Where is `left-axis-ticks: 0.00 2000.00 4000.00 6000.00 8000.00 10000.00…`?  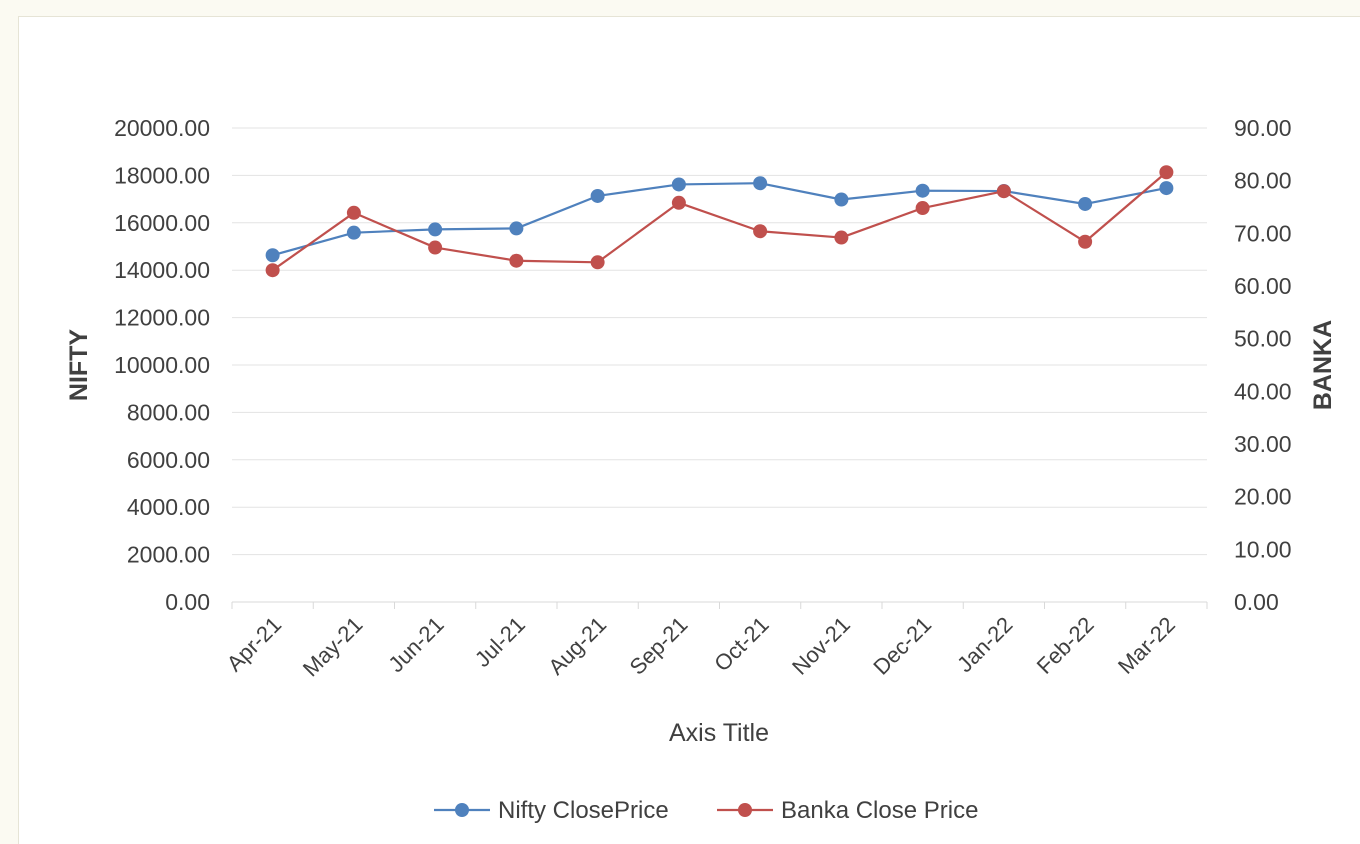 left-axis-ticks: 0.00 2000.00 4000.00 6000.00 8000.00 10000.00… is located at coordinates (162, 365).